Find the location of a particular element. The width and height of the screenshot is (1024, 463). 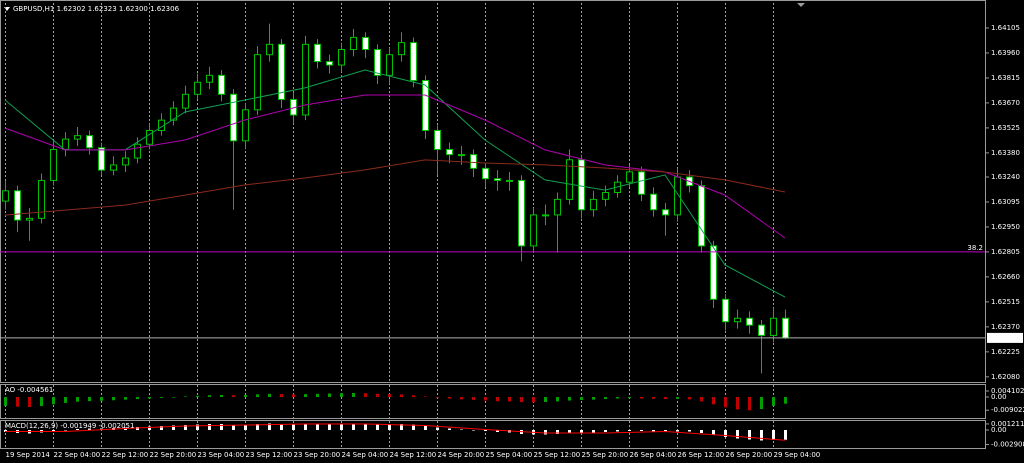

x-tick-label: 23 Sep 12:00 is located at coordinates (269, 455).